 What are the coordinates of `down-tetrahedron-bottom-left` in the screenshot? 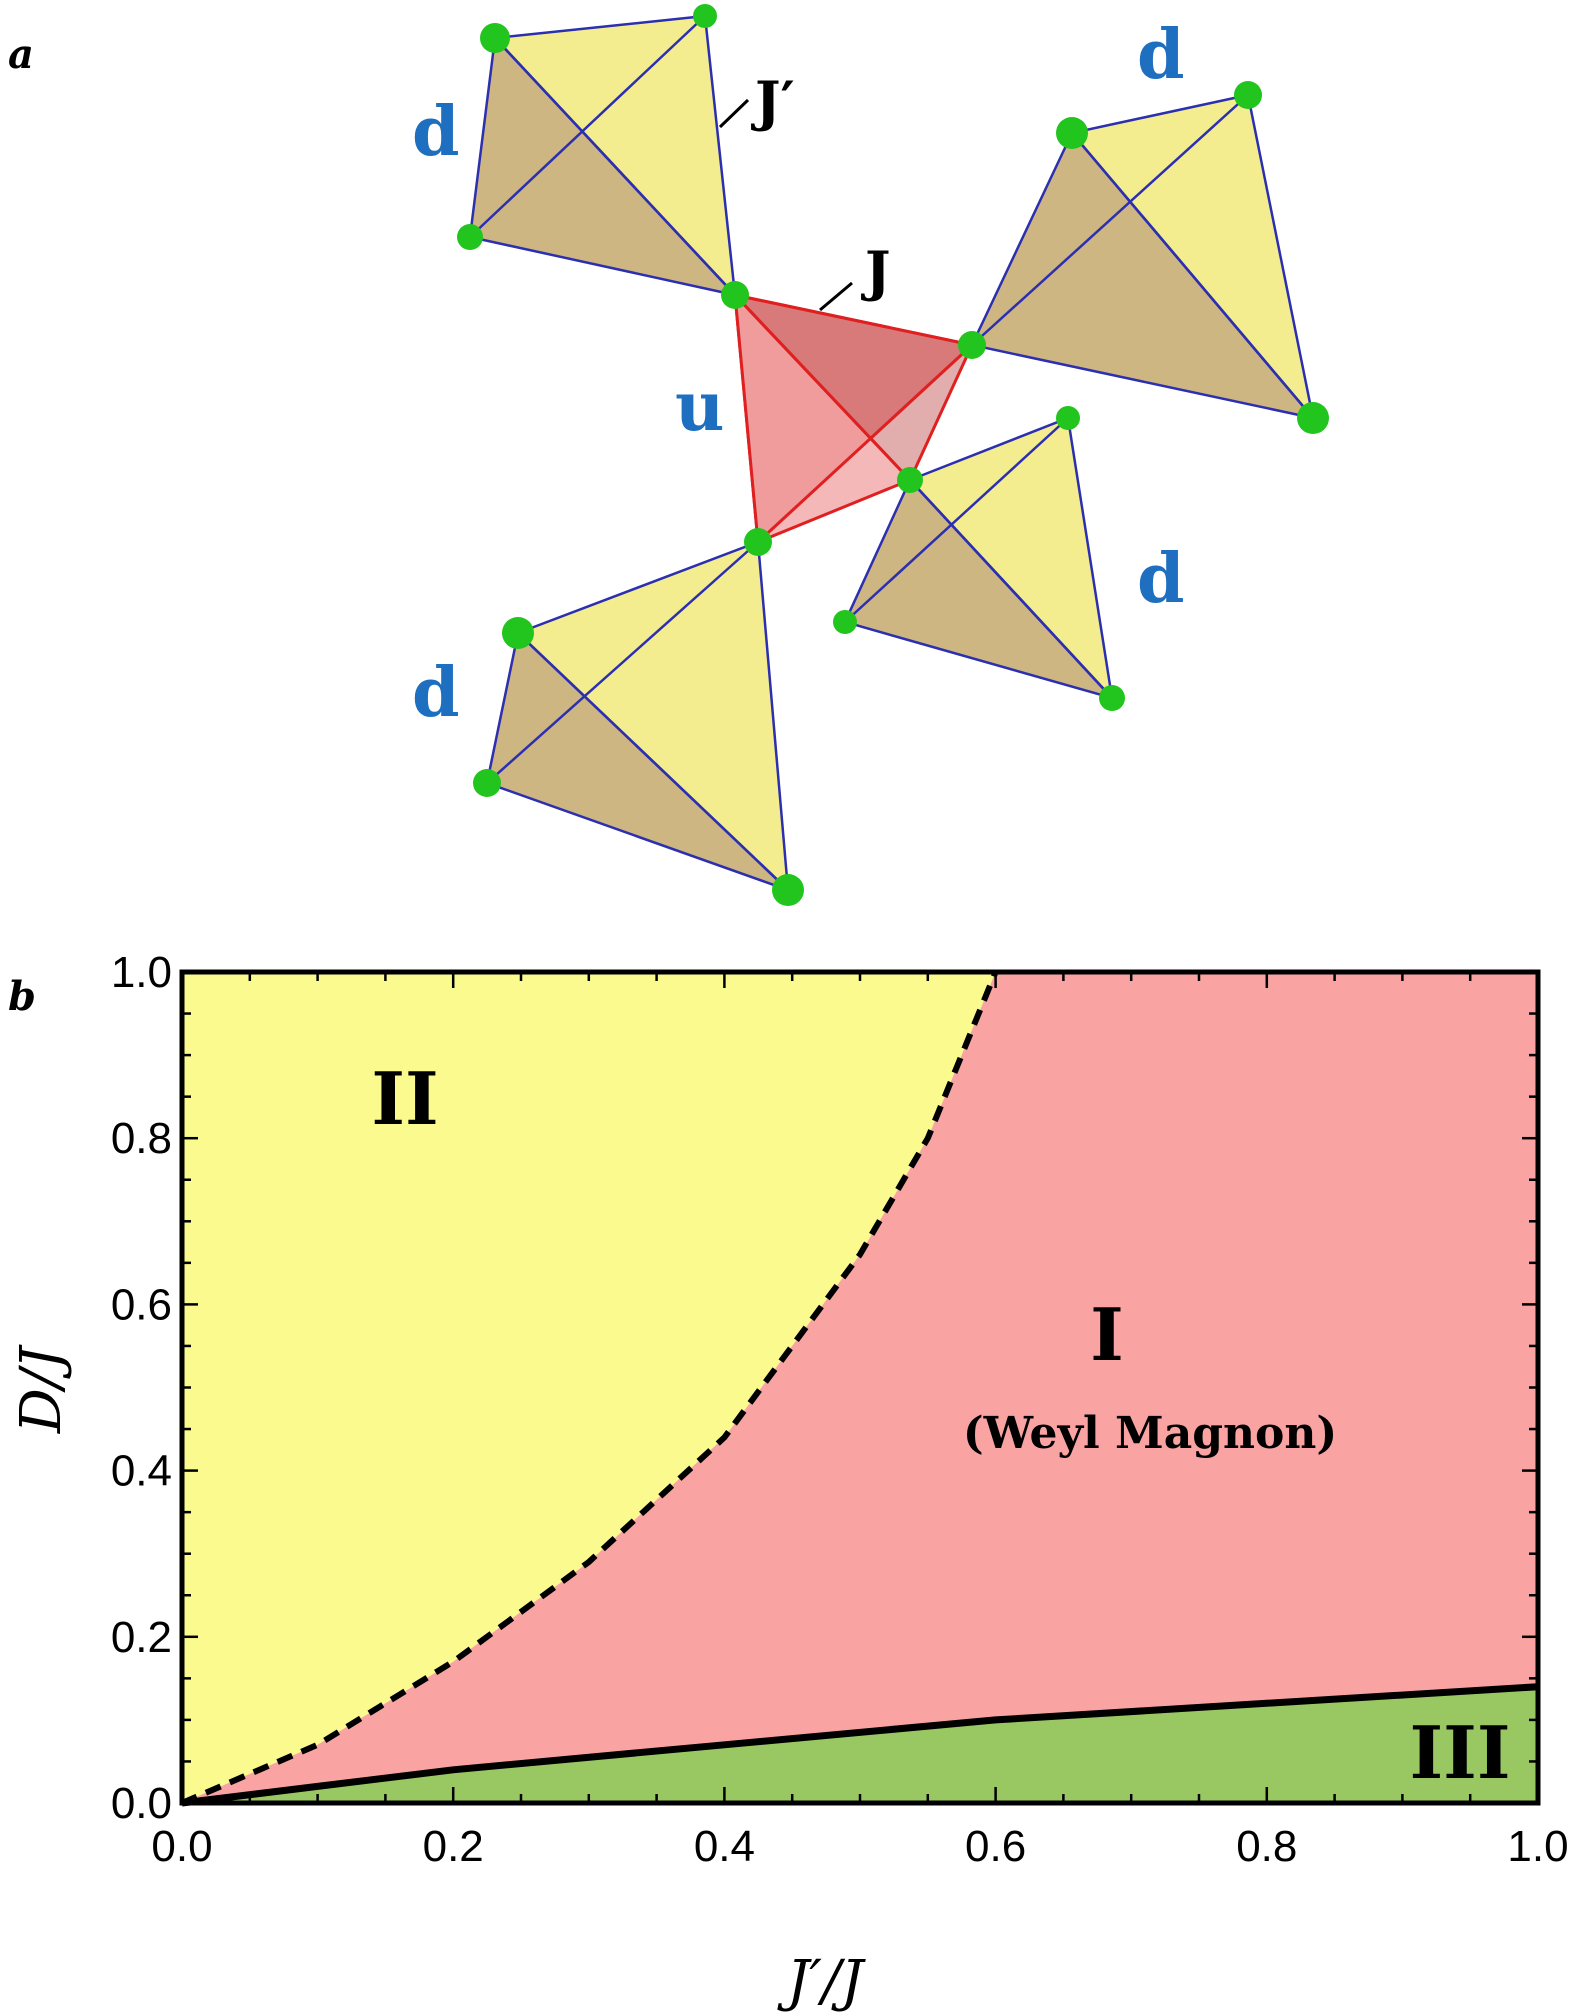 It's located at (637, 717).